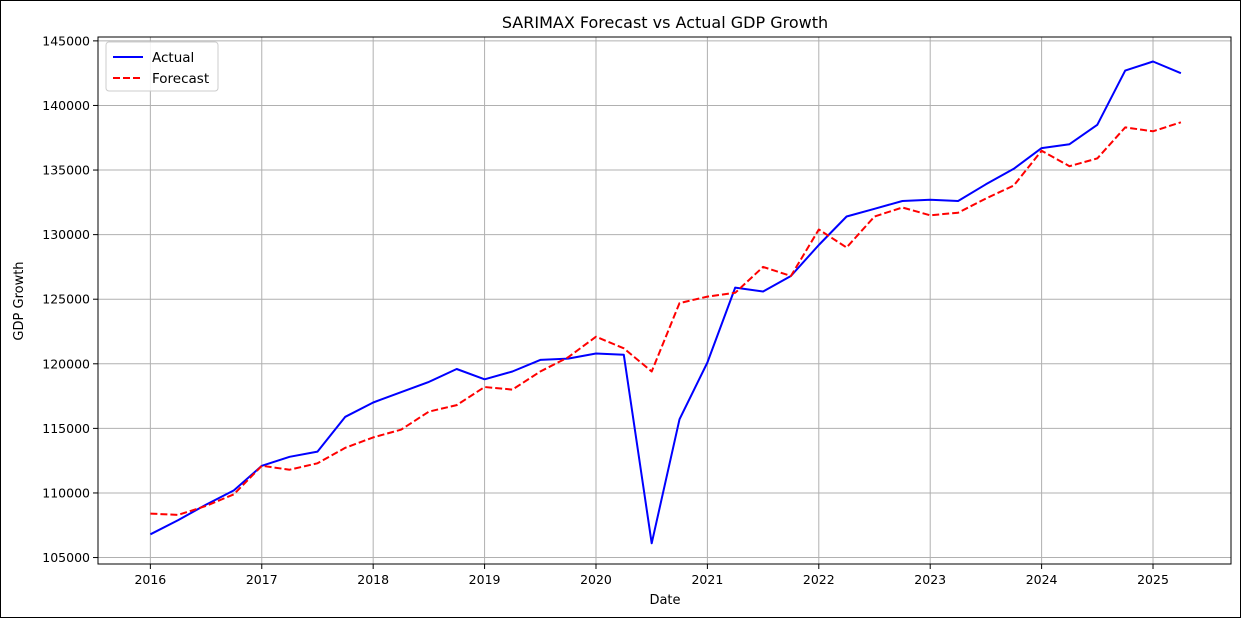 The height and width of the screenshot is (619, 1241). I want to click on x-tick-label: 2020, so click(596, 579).